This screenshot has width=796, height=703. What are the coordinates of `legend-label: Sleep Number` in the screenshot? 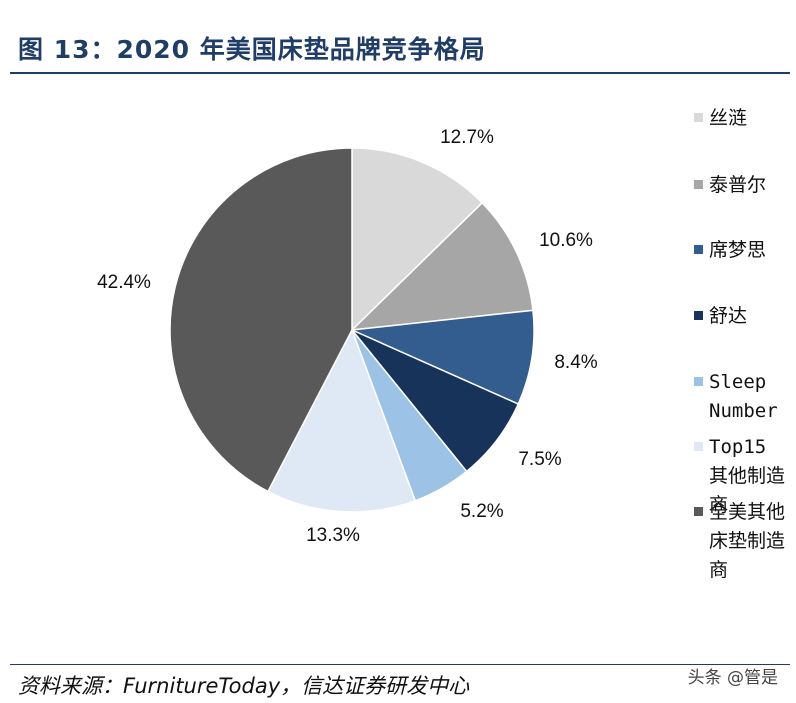 It's located at (743, 396).